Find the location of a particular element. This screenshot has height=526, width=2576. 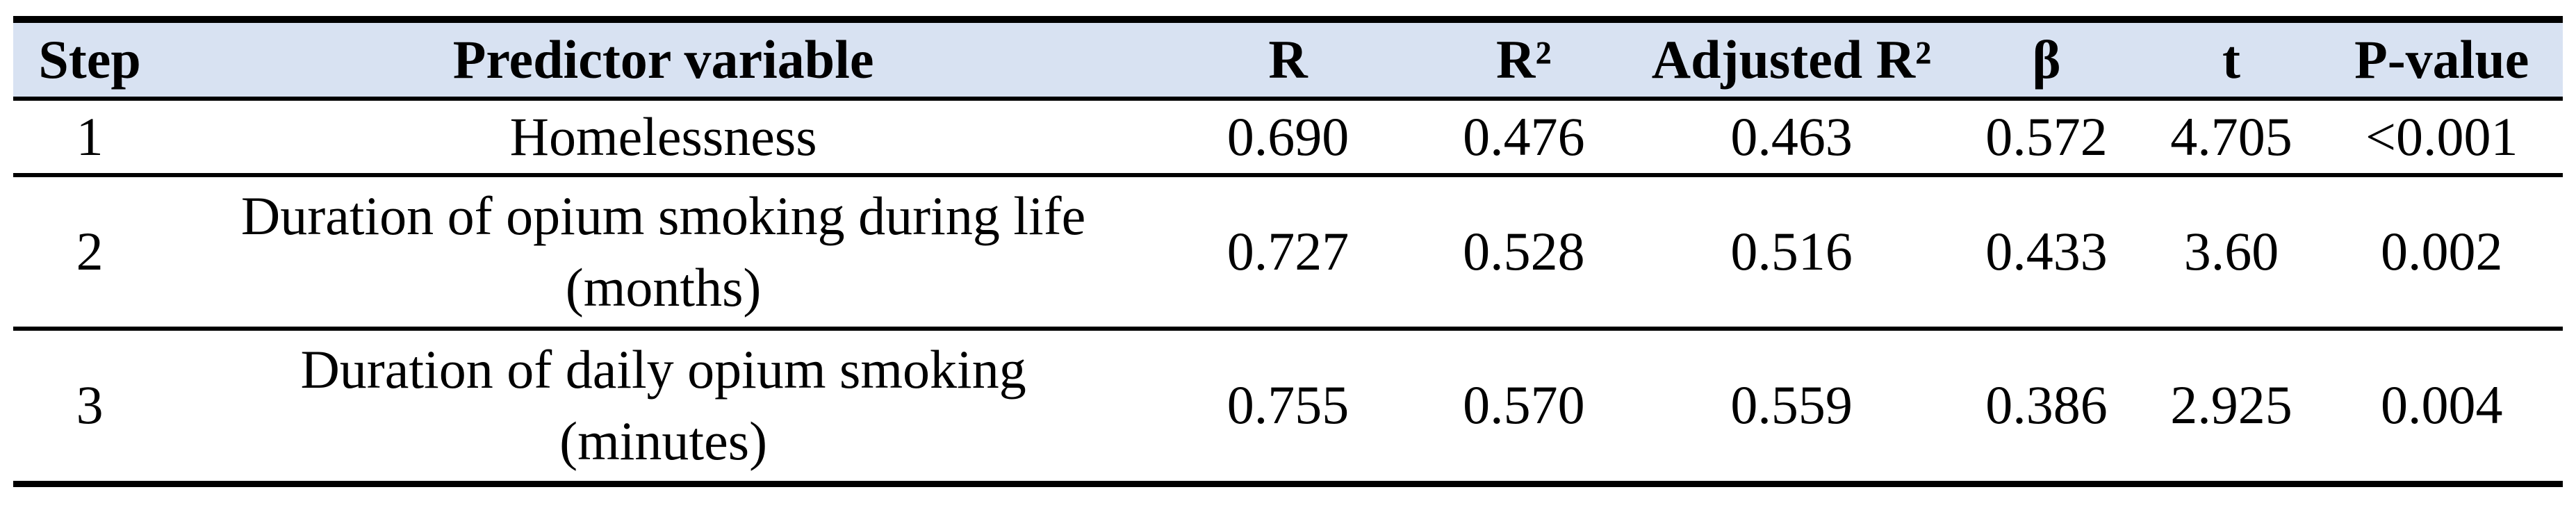

cell-p-value: <0.001 is located at coordinates (2441, 136).